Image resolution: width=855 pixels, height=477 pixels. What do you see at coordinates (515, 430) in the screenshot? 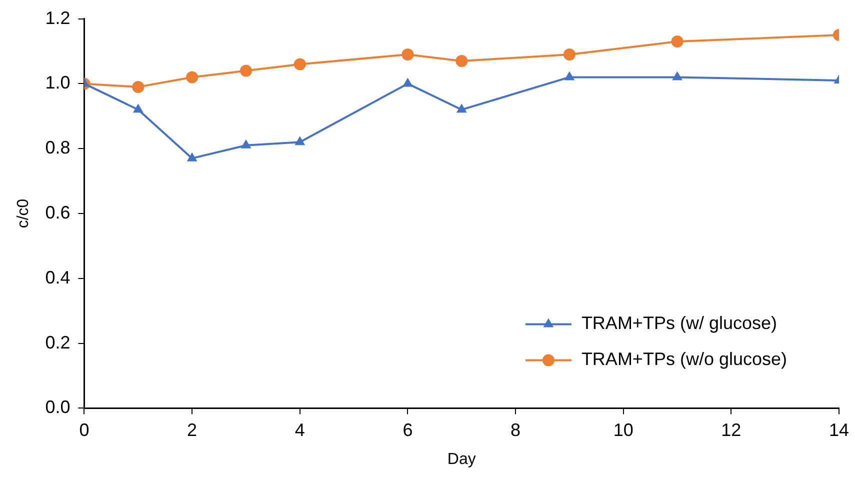
I see `x-tick-label: 8` at bounding box center [515, 430].